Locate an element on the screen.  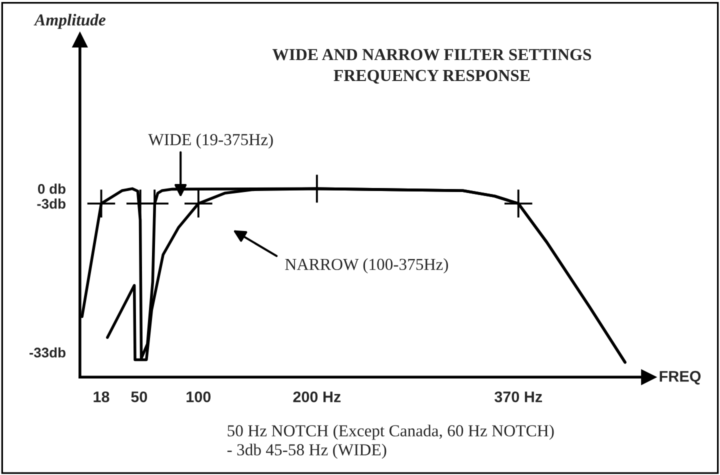
text: 50 Hz NOTCH (Except Canada, 60 Hz NOTCH) is located at coordinates (391, 432).